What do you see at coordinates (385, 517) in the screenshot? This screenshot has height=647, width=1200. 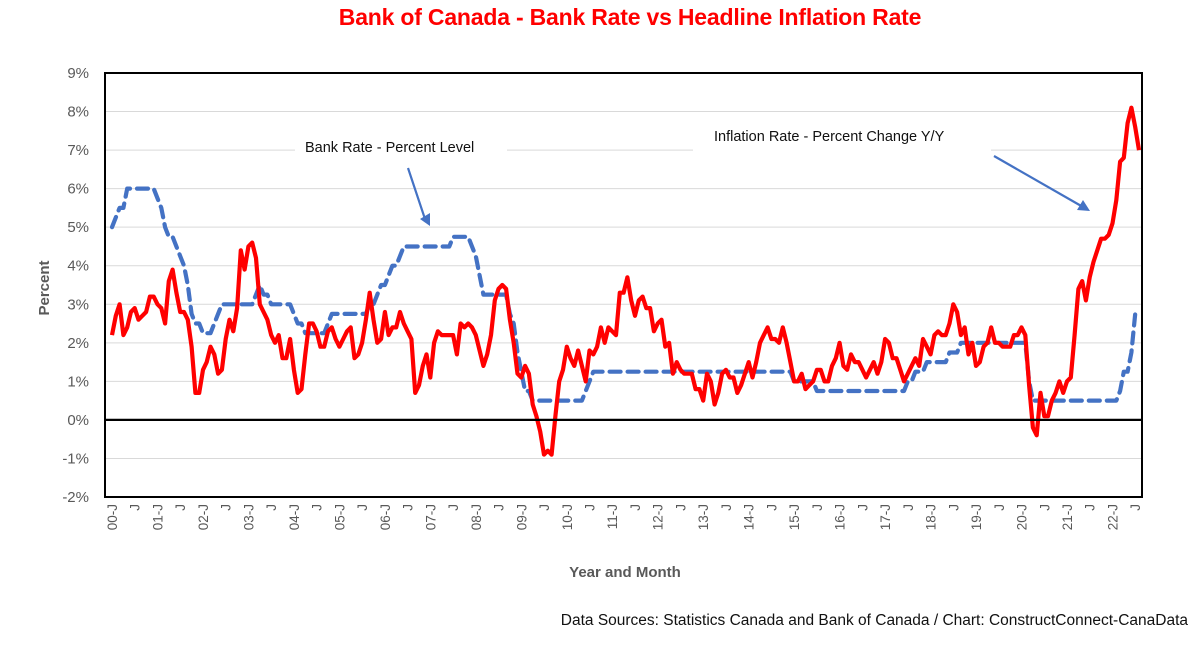 I see `x-tick-label: 06-J` at bounding box center [385, 517].